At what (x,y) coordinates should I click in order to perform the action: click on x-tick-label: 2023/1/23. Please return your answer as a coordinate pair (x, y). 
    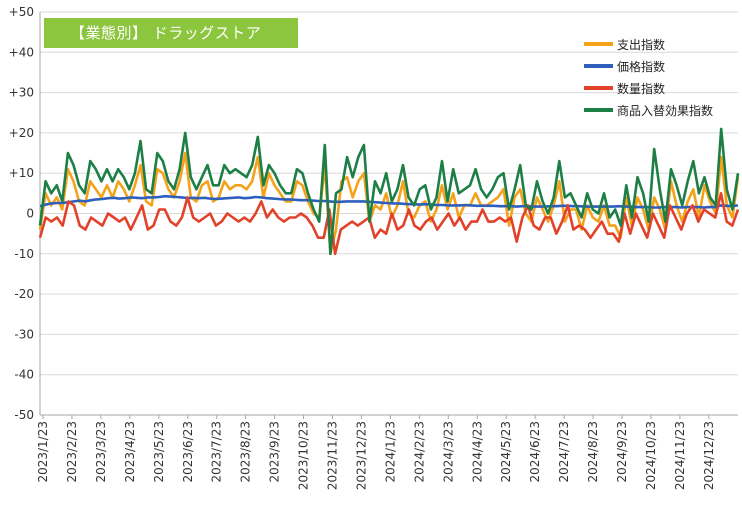
    Looking at the image, I should click on (43, 452).